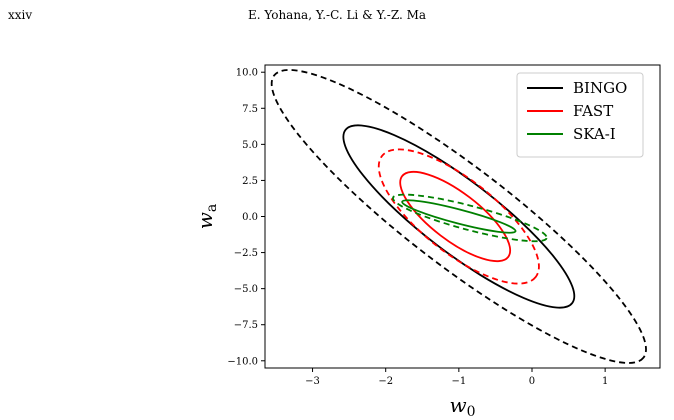 The width and height of the screenshot is (674, 420). Describe the element at coordinates (250, 109) in the screenshot. I see `y-tick-label: 7.5` at that location.